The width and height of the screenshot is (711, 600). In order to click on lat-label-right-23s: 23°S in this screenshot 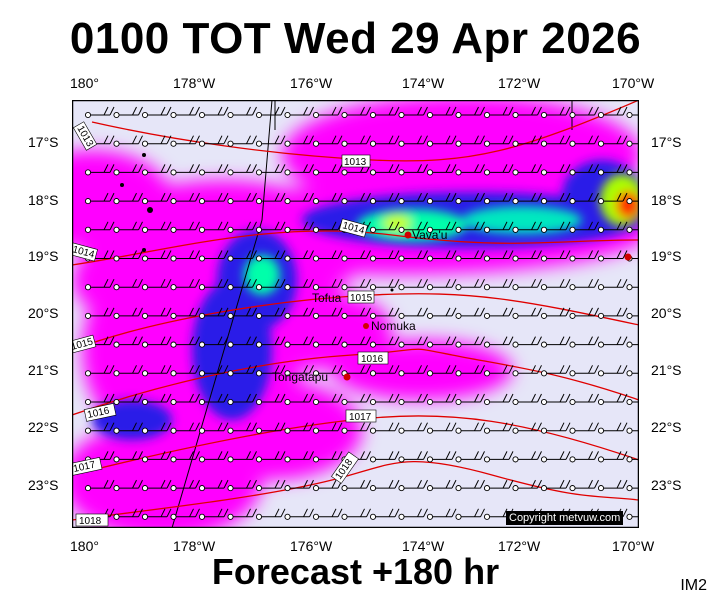, I will do `click(666, 485)`.